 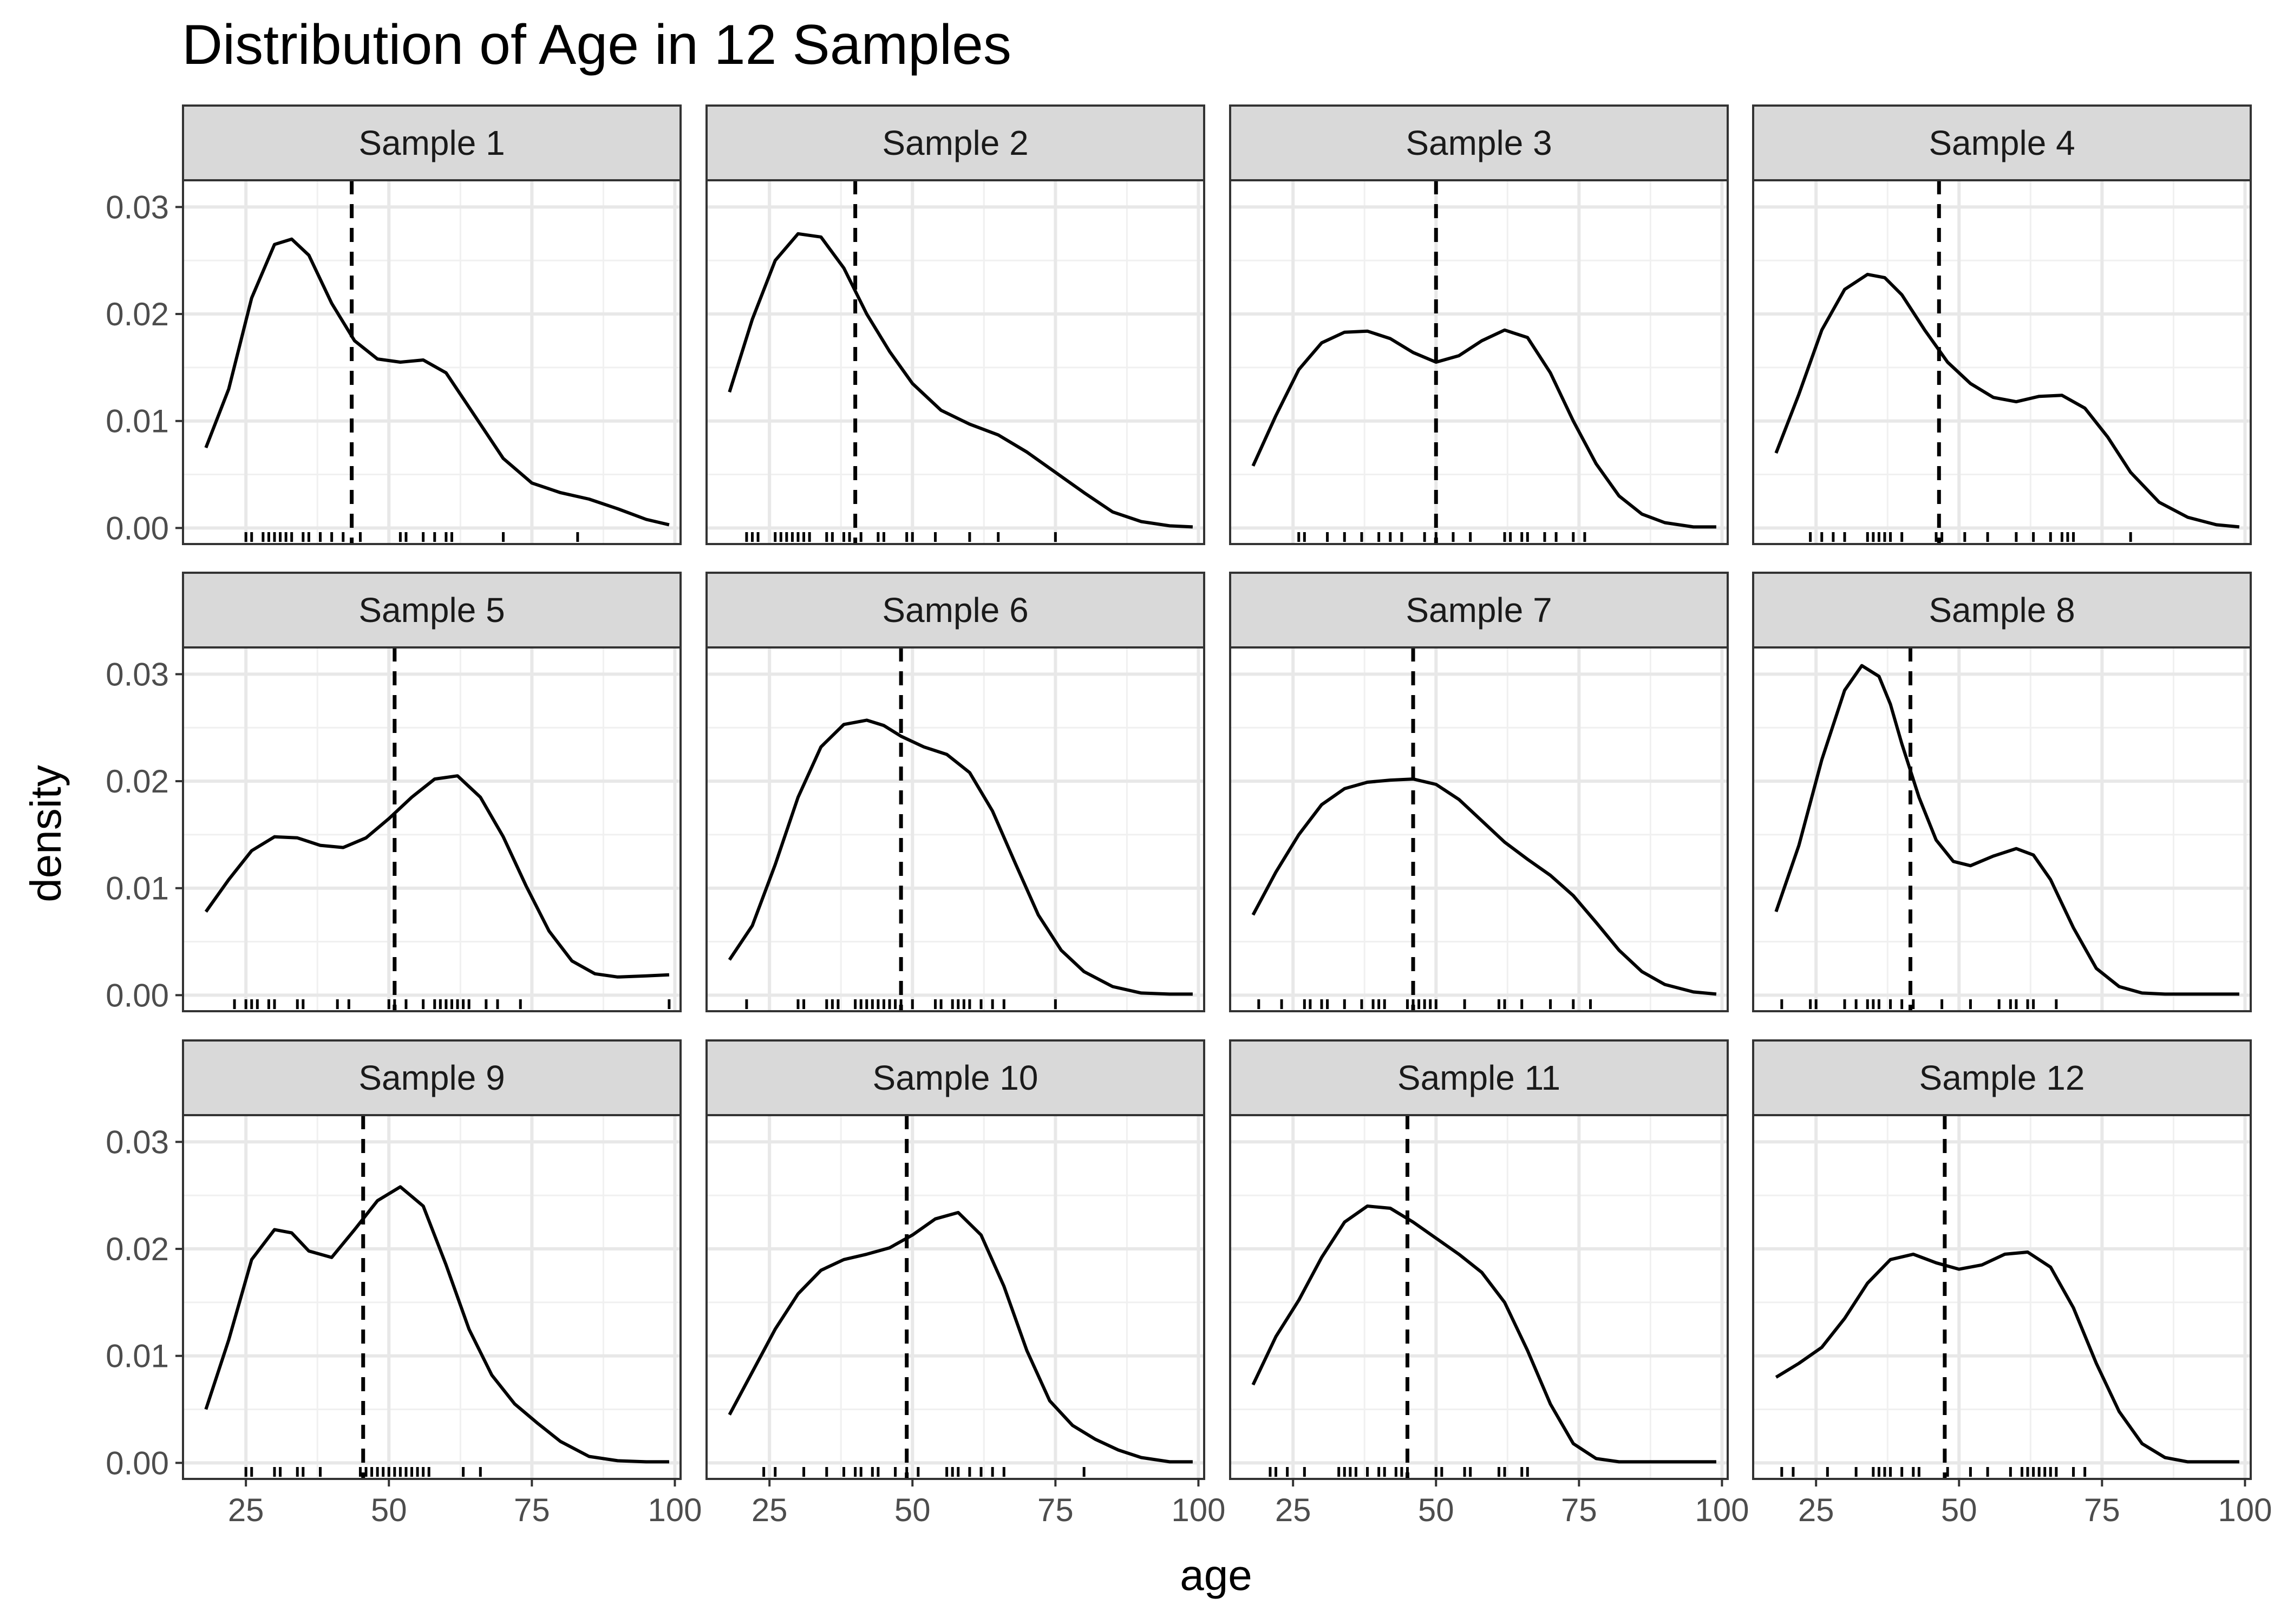 I want to click on facet-panel-1: Sample 1 0.00 0.01 0.02 0.03, so click(x=394, y=325).